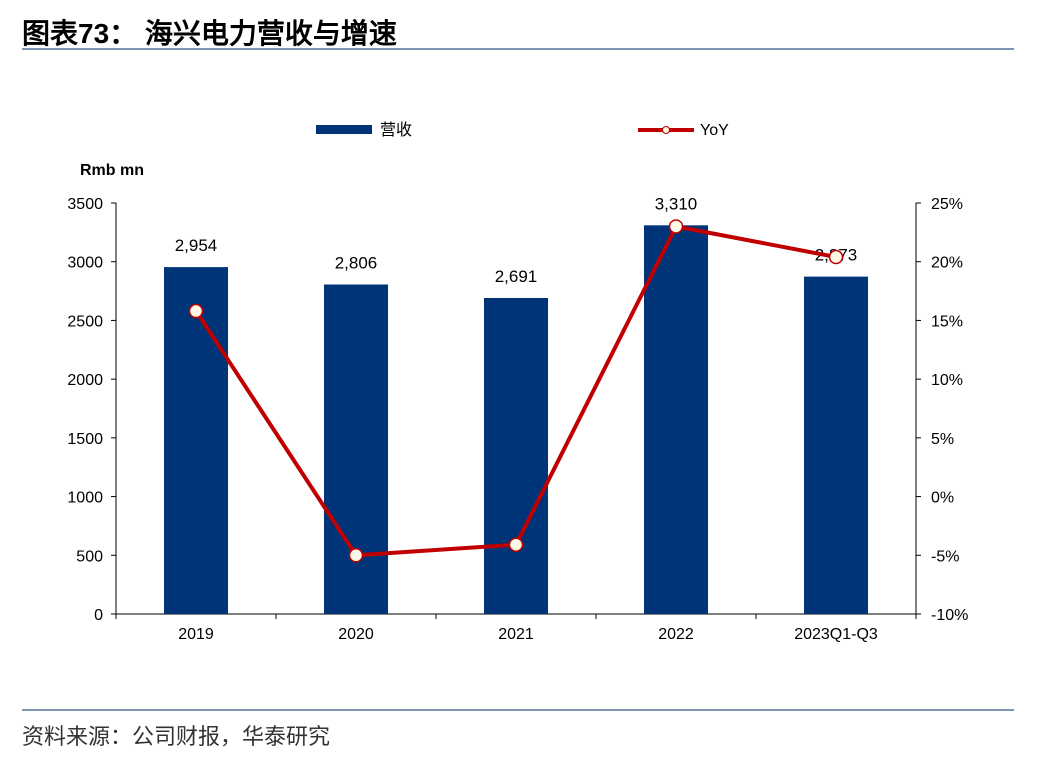 The image size is (1048, 760). I want to click on right-tick-label: 25%, so click(947, 204).